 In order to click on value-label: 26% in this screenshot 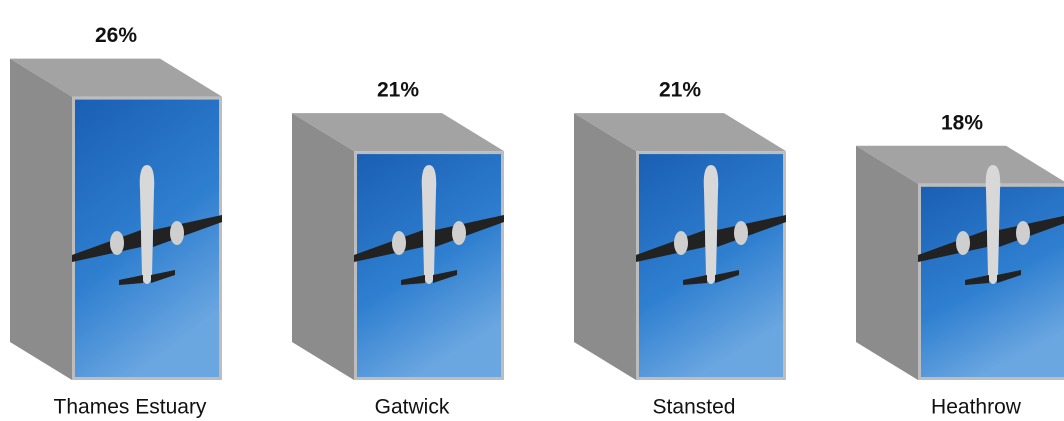, I will do `click(116, 35)`.